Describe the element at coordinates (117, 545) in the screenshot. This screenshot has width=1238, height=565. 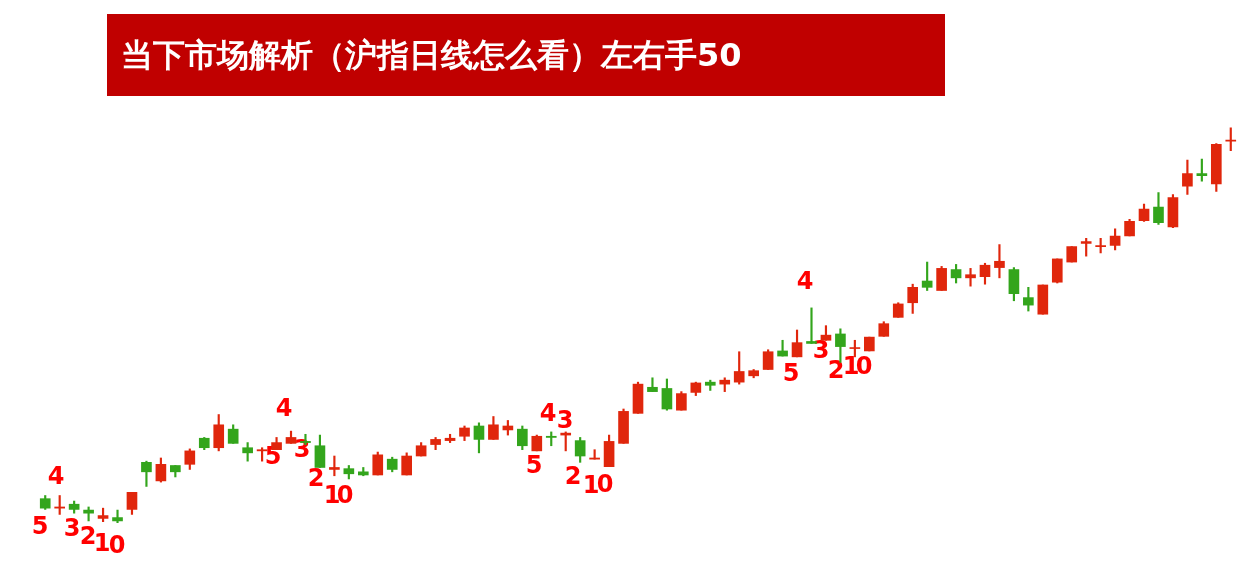
I see `text: 0` at that location.